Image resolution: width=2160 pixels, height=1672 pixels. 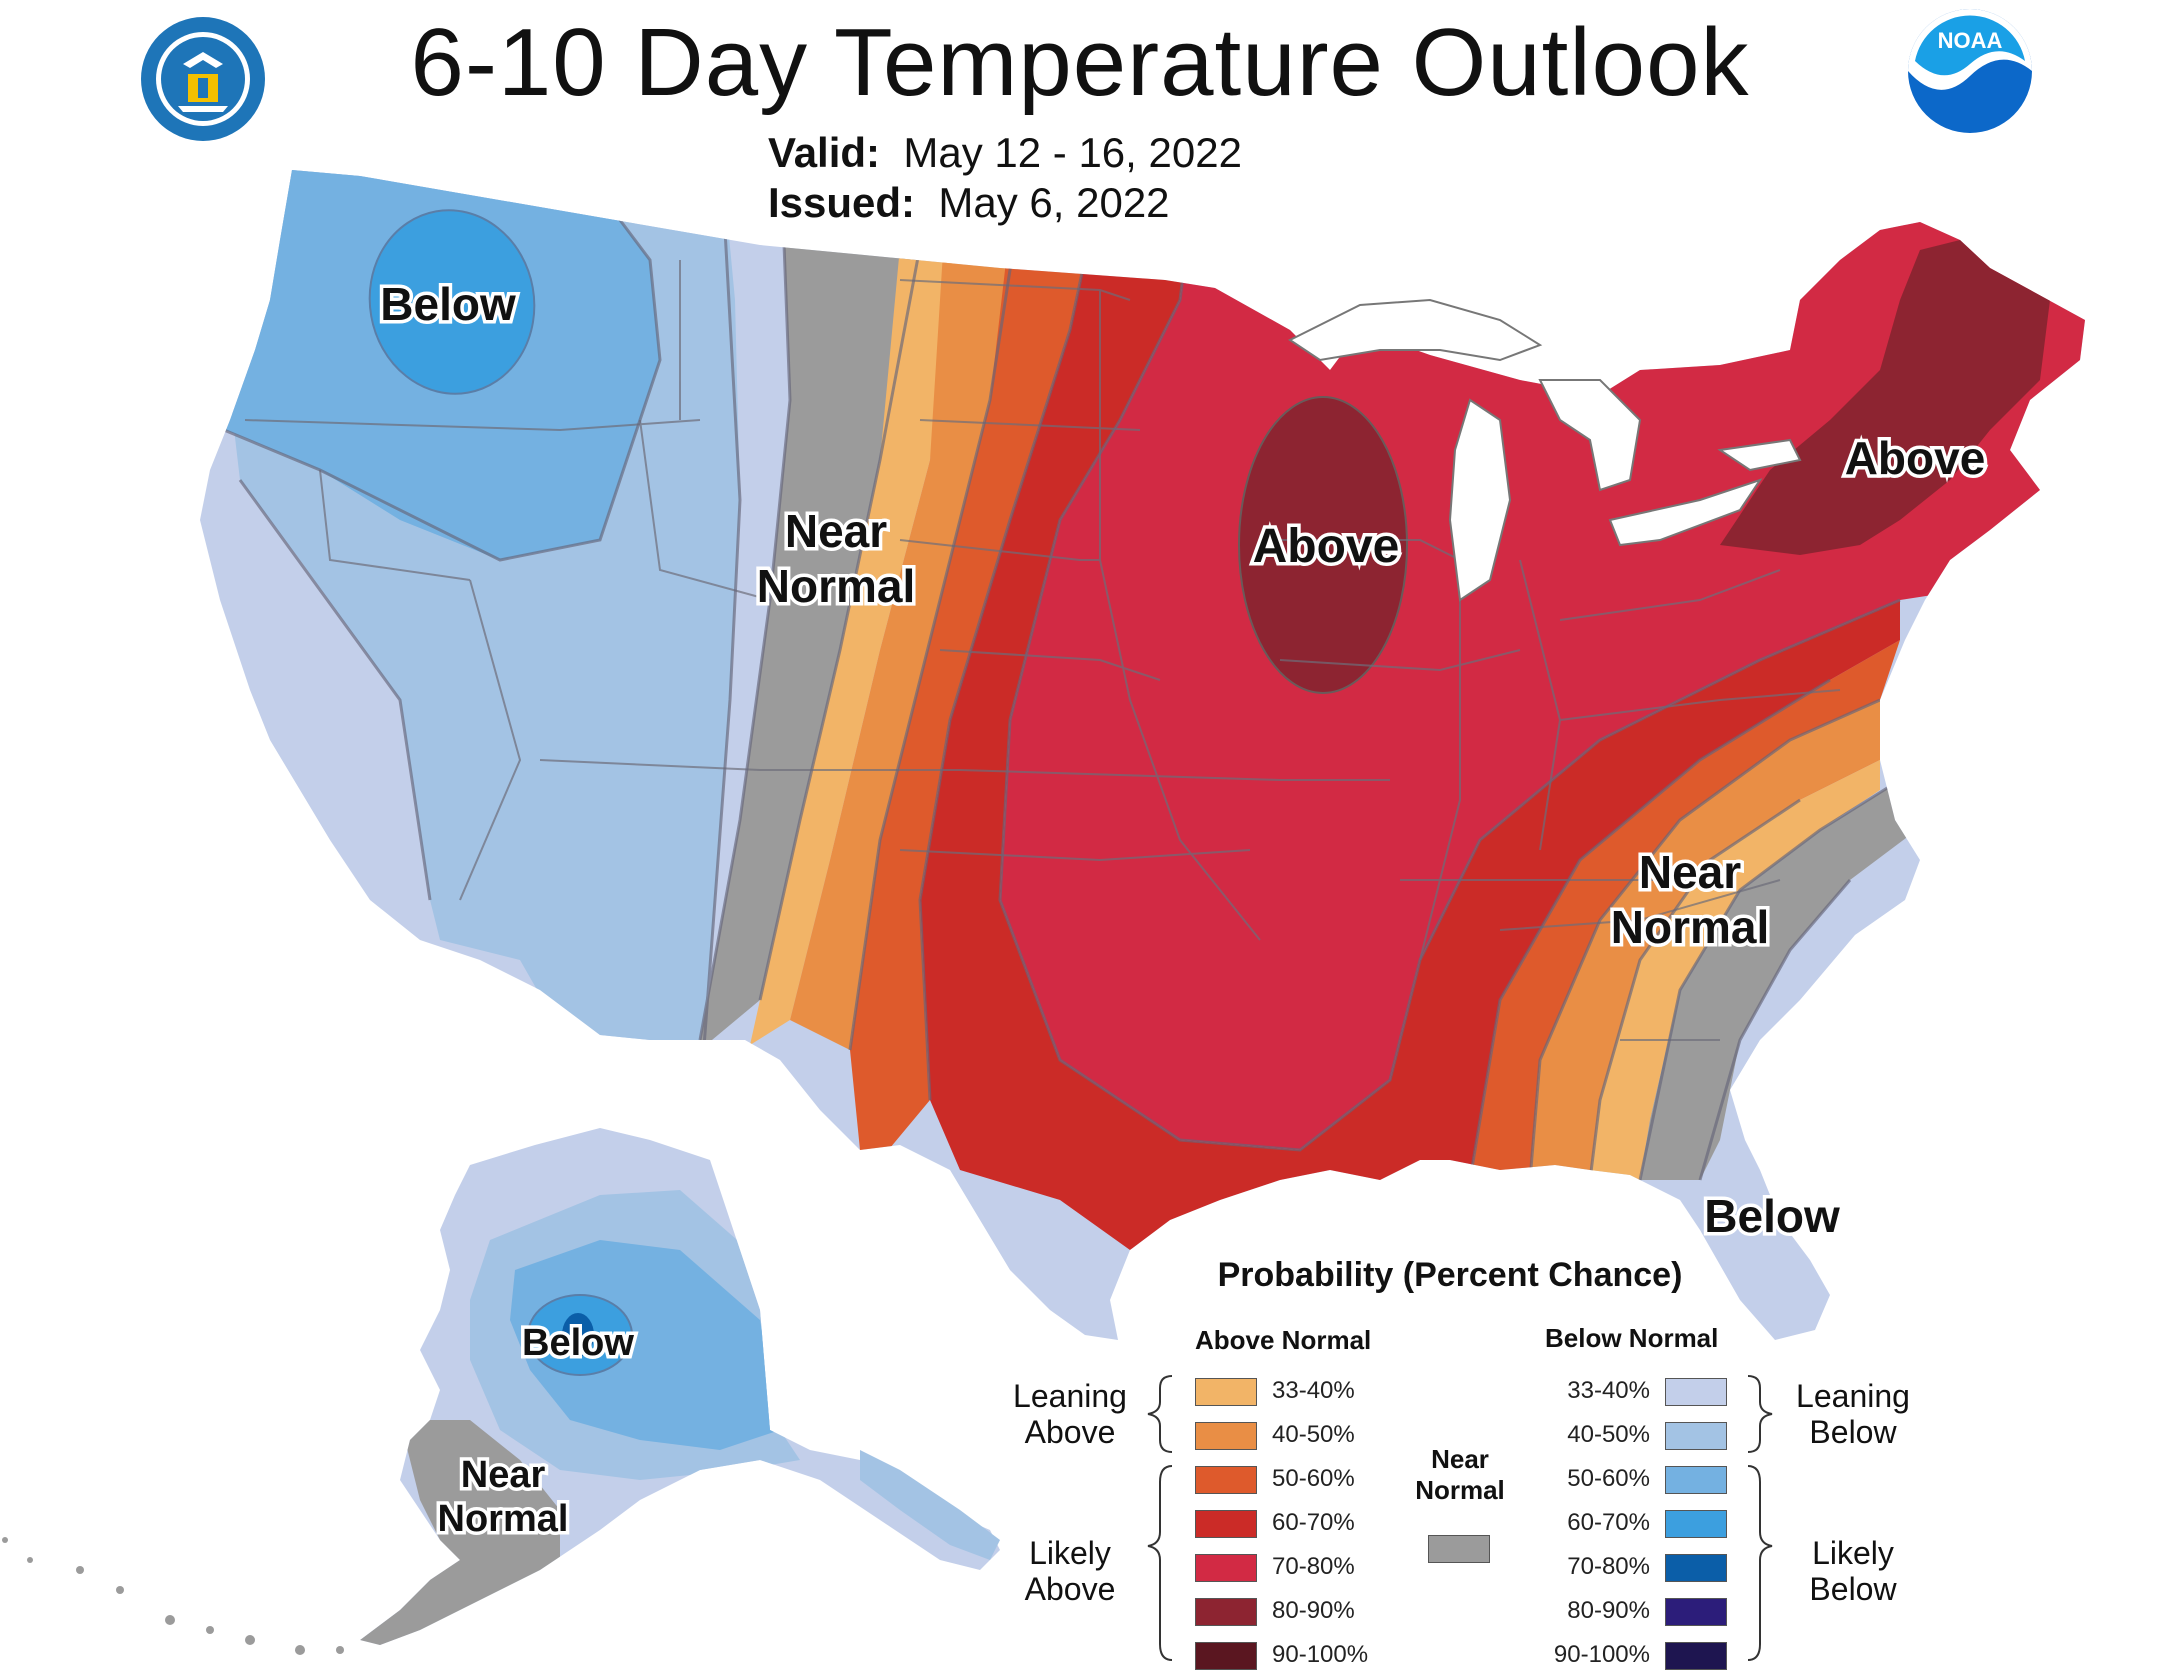 What do you see at coordinates (1313, 1610) in the screenshot?
I see `legend-above-pct: 80-90%` at bounding box center [1313, 1610].